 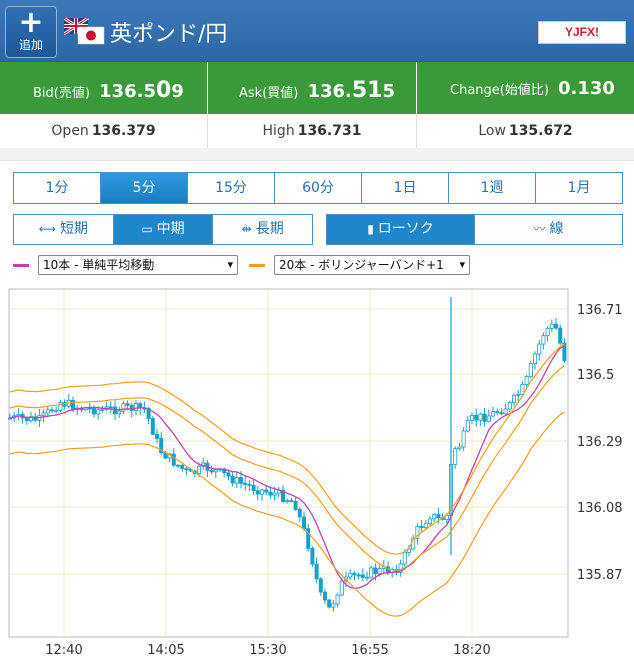 I want to click on low-stat: Low 135.672, so click(x=525, y=131).